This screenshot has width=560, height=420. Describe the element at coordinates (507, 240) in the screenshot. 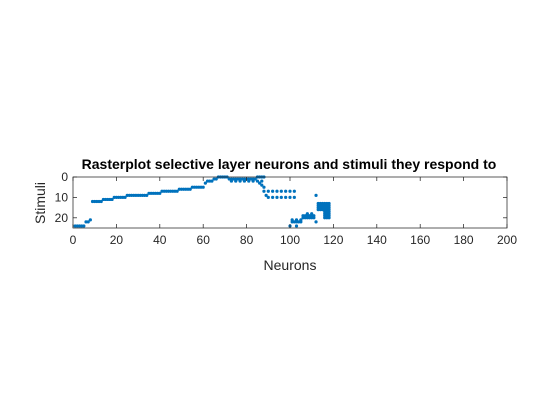

I see `x-tick-label: 200` at that location.